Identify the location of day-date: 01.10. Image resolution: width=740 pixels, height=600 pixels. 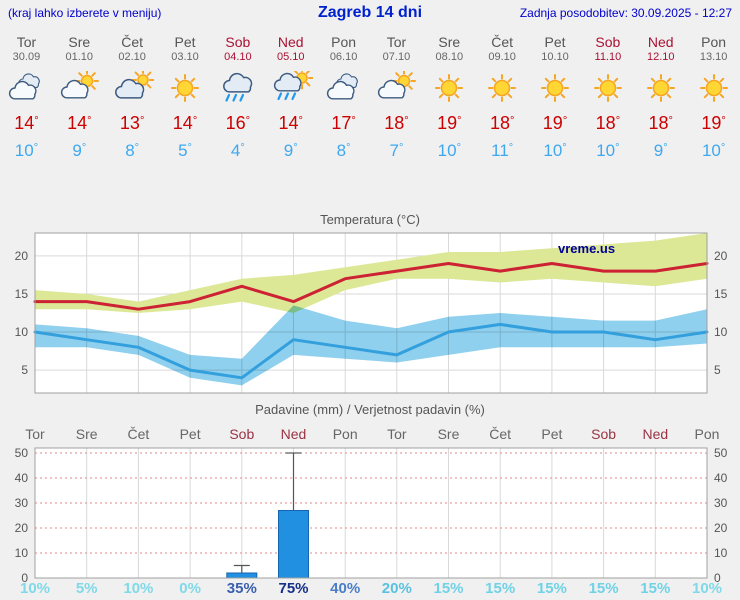
(79, 57).